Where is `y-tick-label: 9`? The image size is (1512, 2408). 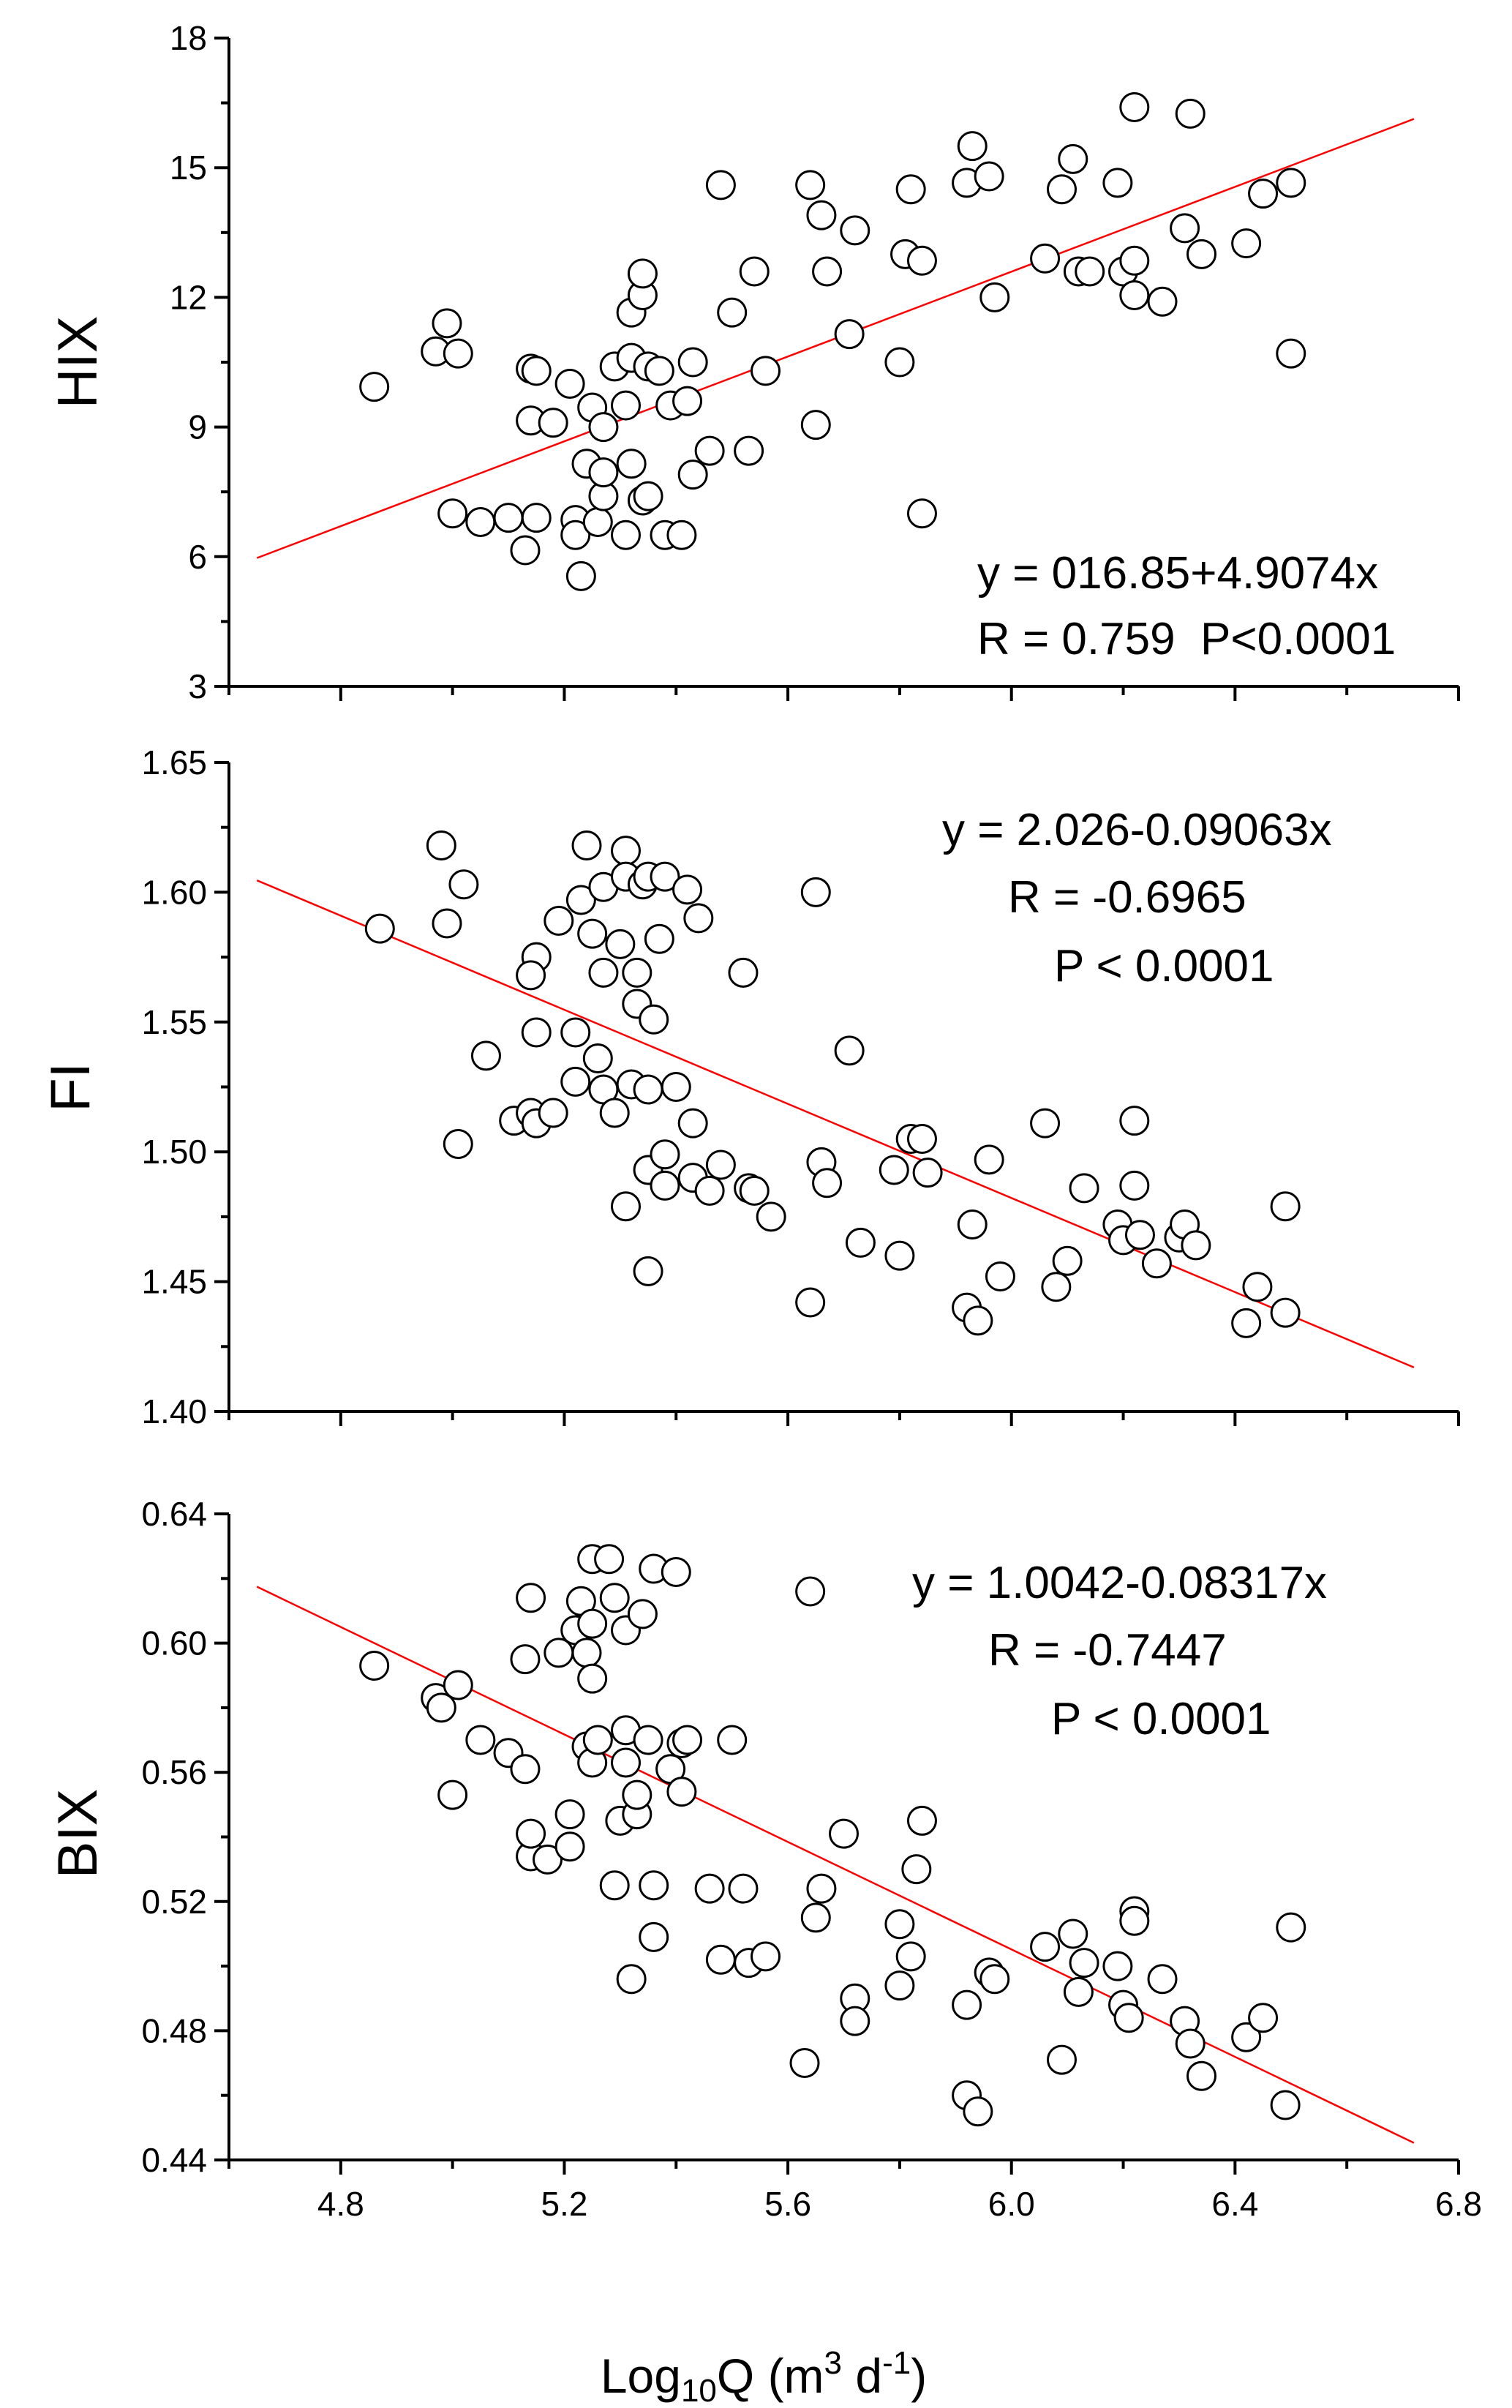 y-tick-label: 9 is located at coordinates (198, 427).